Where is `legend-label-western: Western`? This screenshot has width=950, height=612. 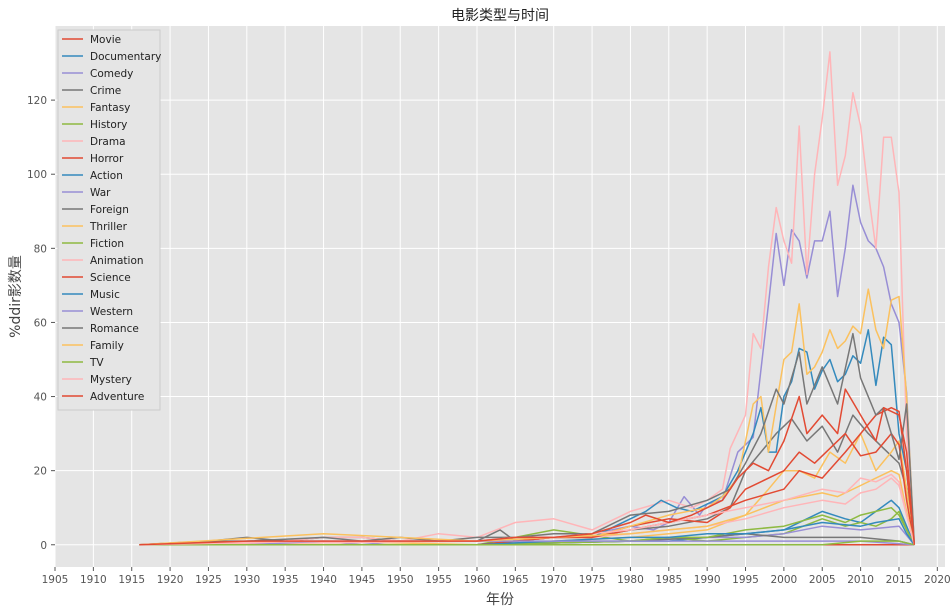 legend-label-western: Western is located at coordinates (111, 312).